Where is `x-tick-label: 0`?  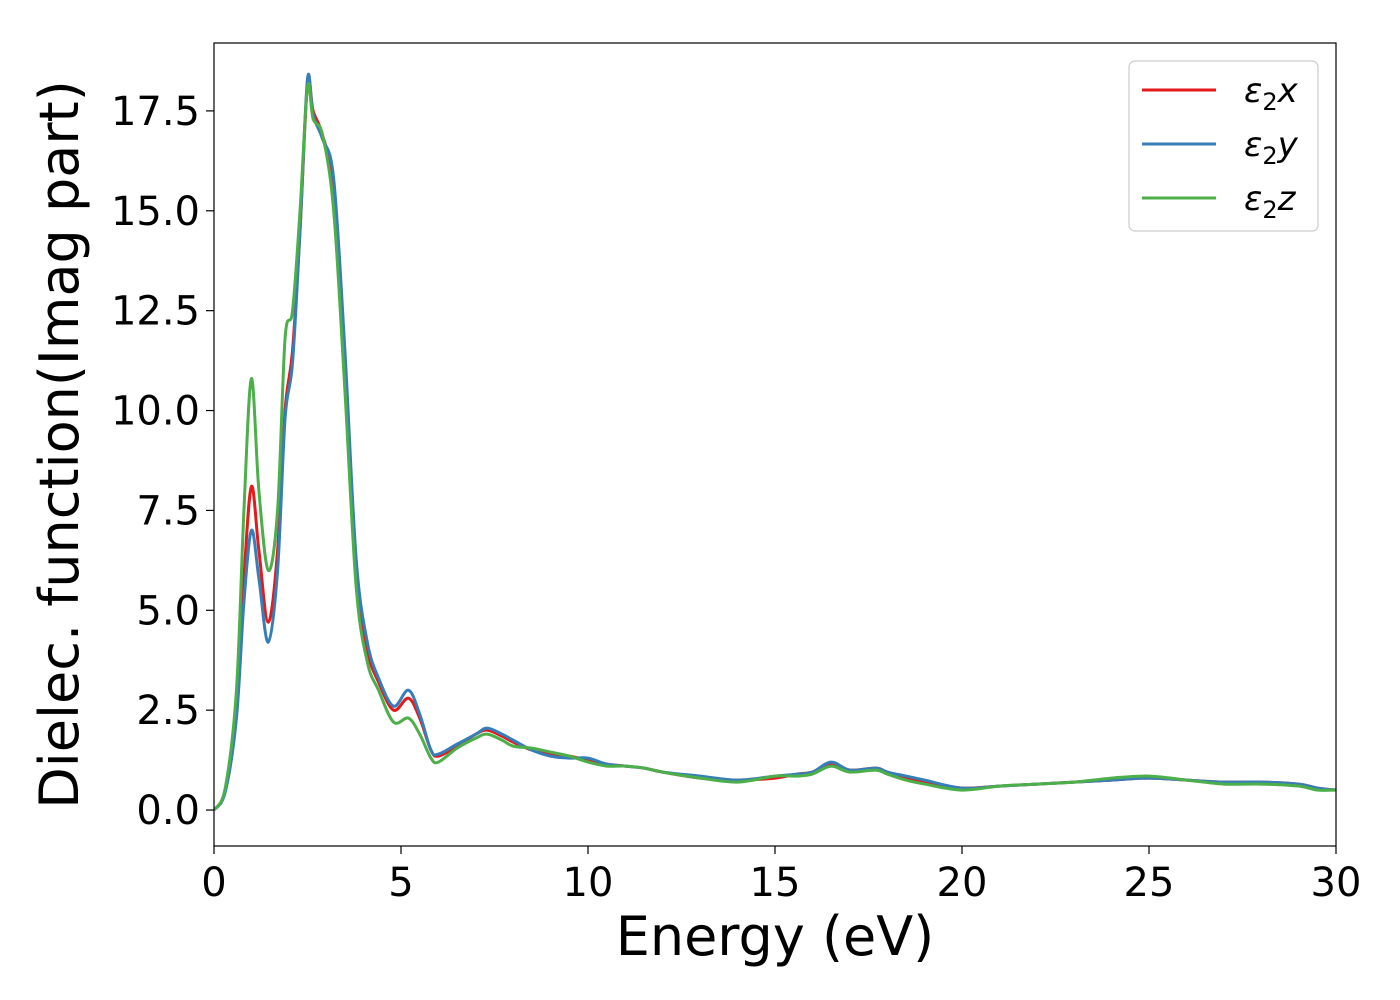 x-tick-label: 0 is located at coordinates (213, 883).